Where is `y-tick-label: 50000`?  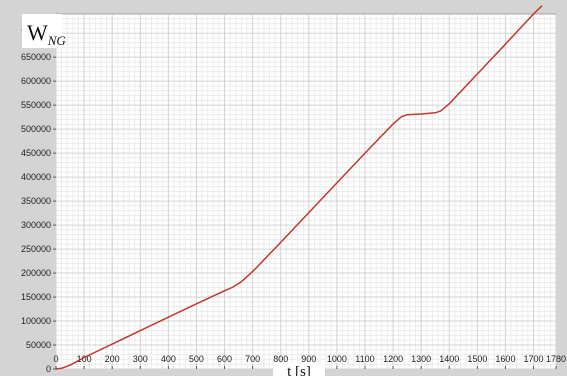
y-tick-label: 50000 is located at coordinates (38, 345).